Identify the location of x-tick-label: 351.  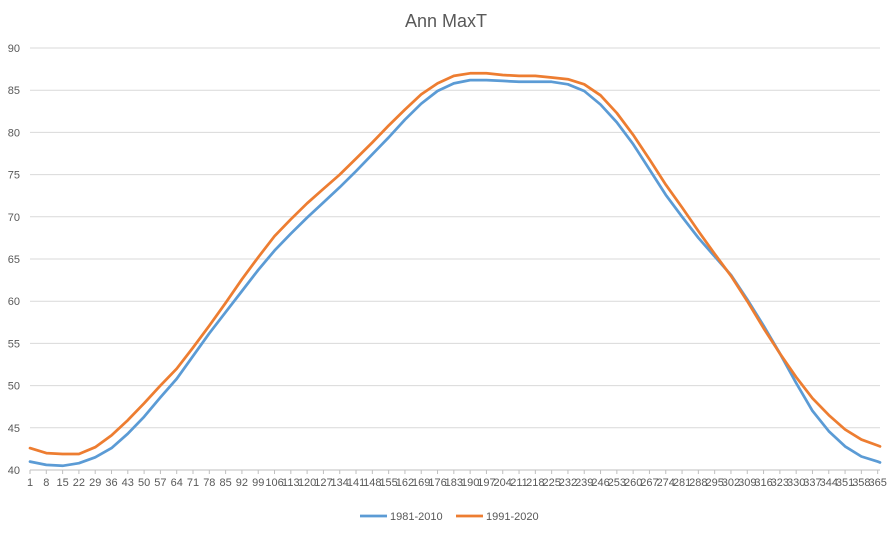
(845, 483).